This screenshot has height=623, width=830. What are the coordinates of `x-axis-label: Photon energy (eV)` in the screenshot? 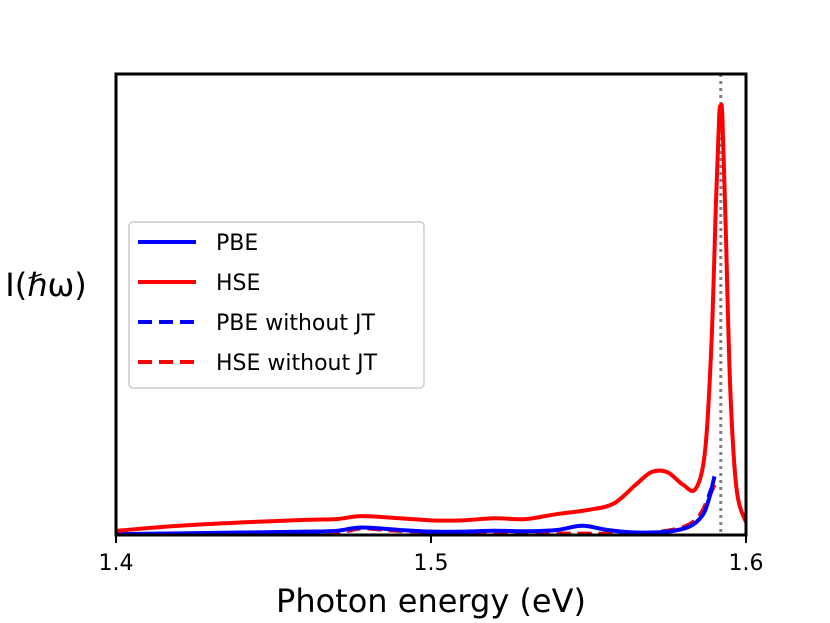 It's located at (431, 601).